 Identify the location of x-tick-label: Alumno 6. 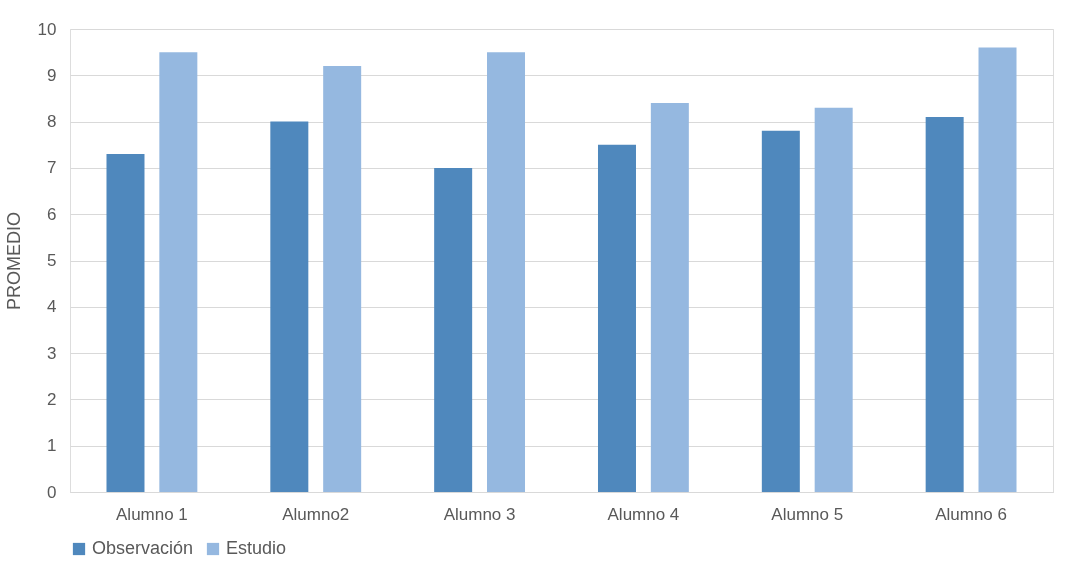
(971, 514).